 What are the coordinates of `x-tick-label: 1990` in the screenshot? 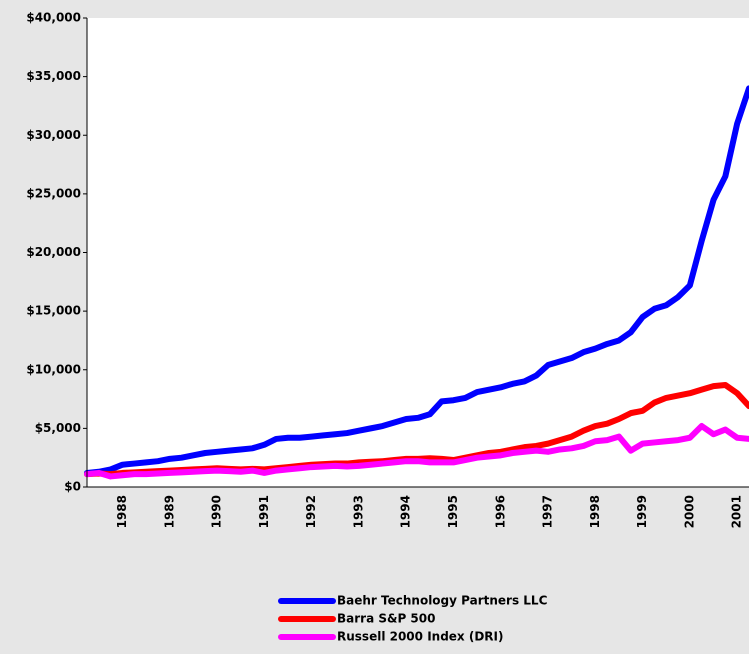 It's located at (217, 511).